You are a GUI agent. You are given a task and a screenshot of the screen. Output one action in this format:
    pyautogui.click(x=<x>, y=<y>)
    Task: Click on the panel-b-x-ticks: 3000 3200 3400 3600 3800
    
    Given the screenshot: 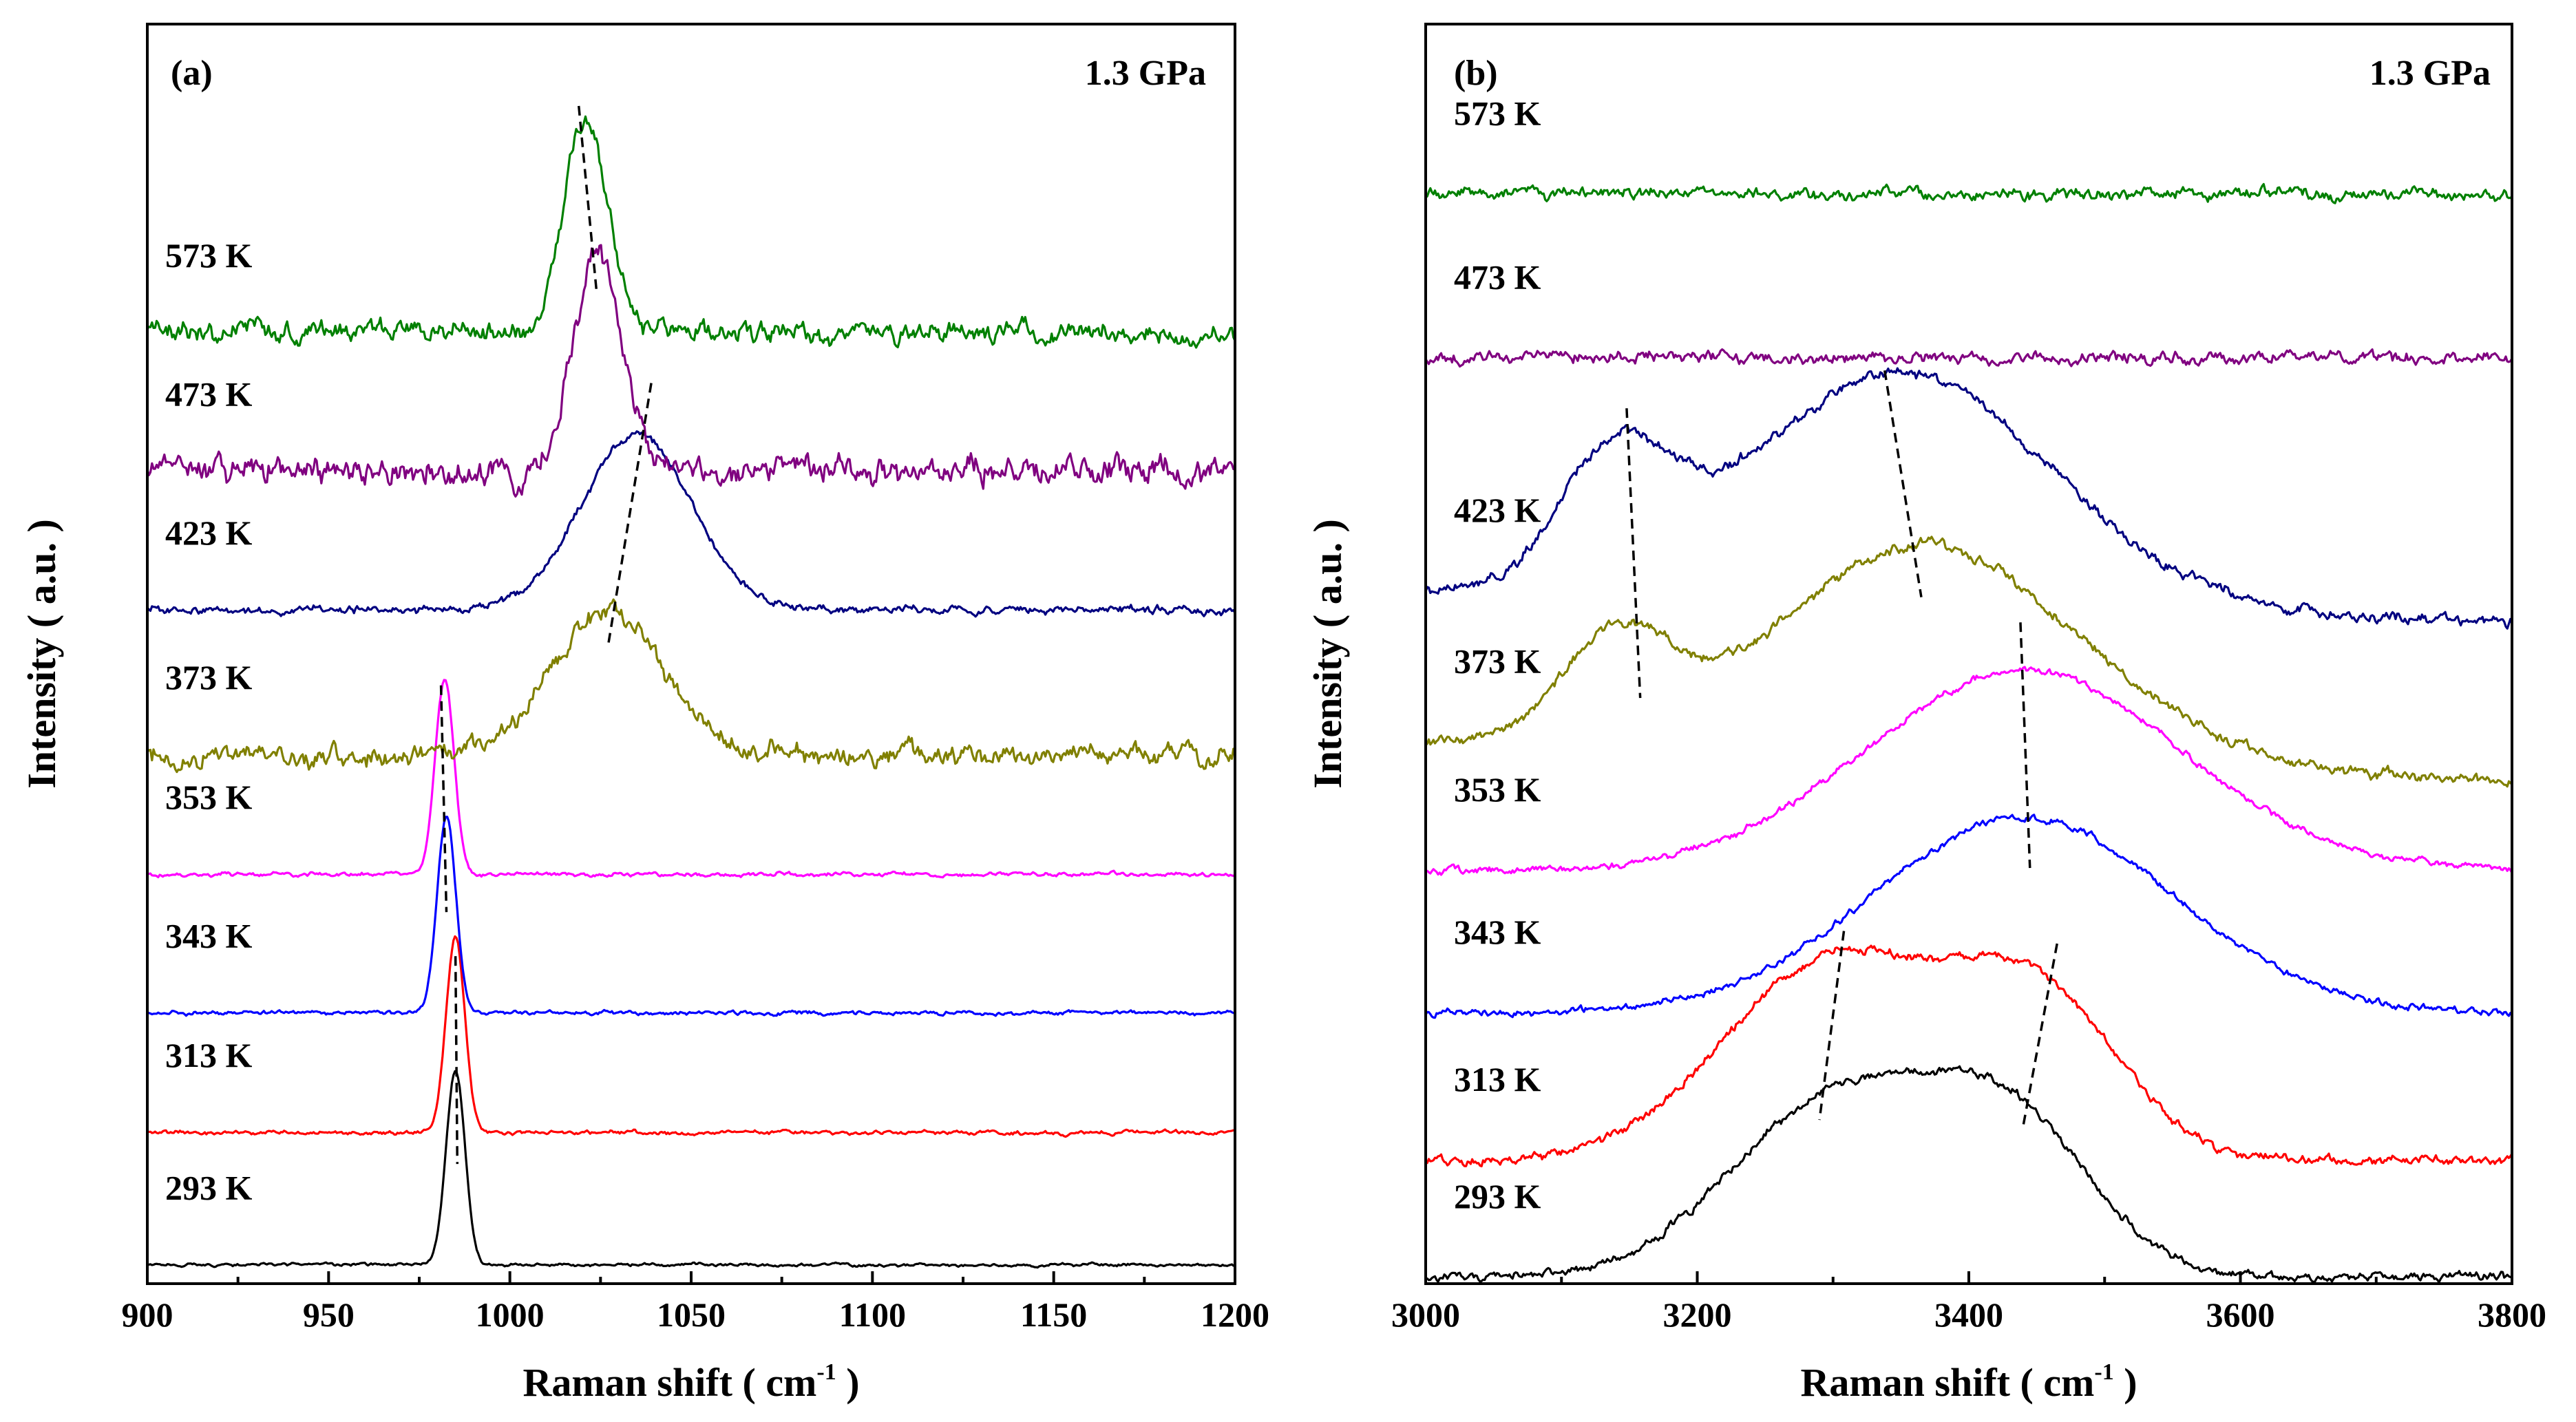 What is the action you would take?
    pyautogui.click(x=1969, y=1302)
    